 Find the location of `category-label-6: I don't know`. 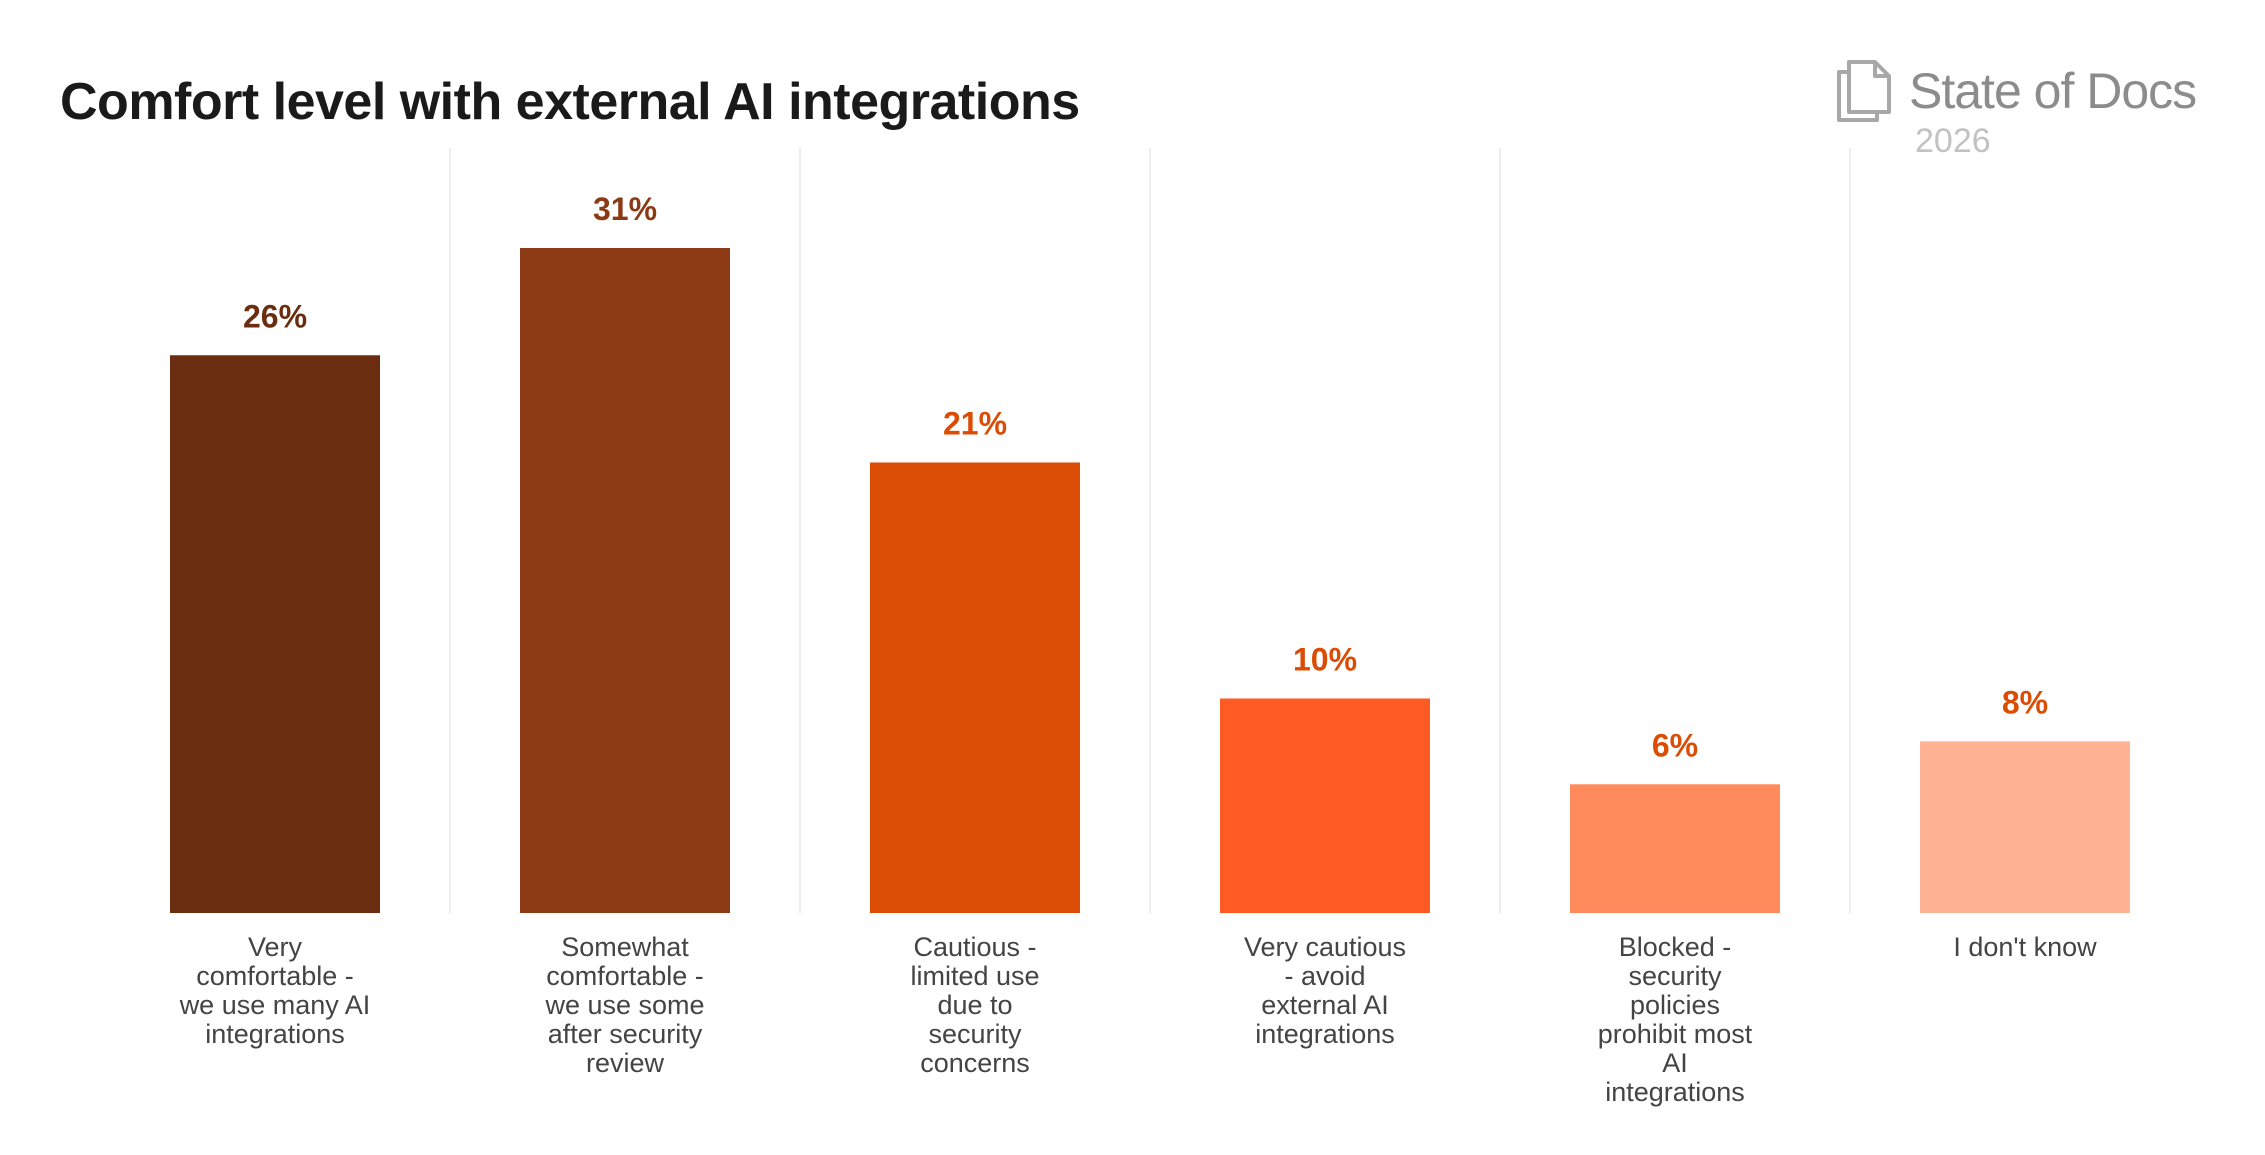

category-label-6: I don't know is located at coordinates (2025, 947).